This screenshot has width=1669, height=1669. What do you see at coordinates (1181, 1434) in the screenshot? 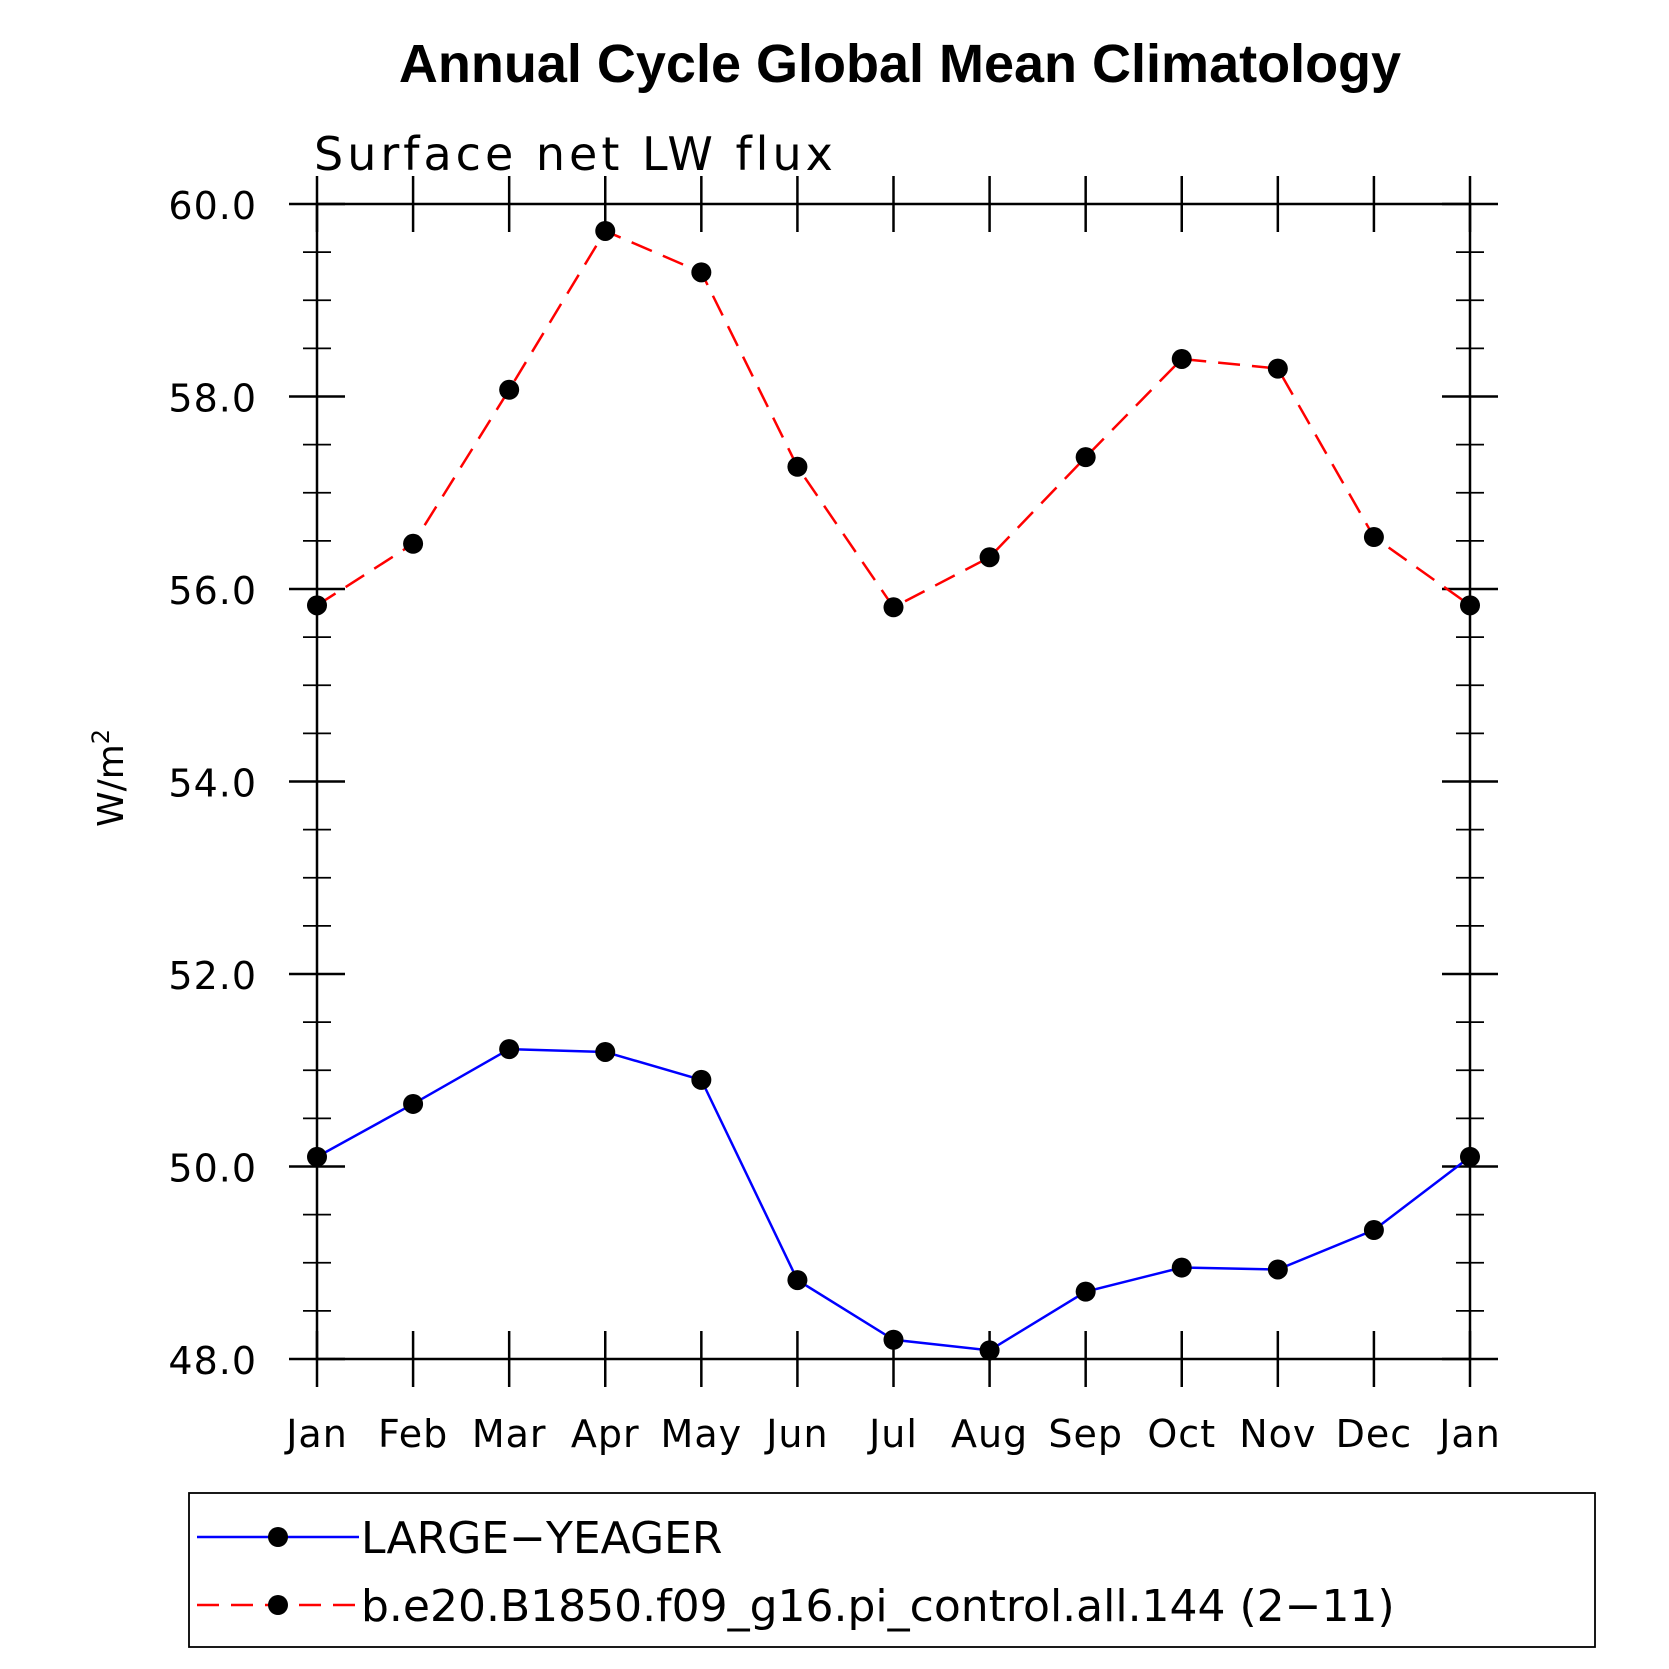
I see `x-tick-label: Oct` at bounding box center [1181, 1434].